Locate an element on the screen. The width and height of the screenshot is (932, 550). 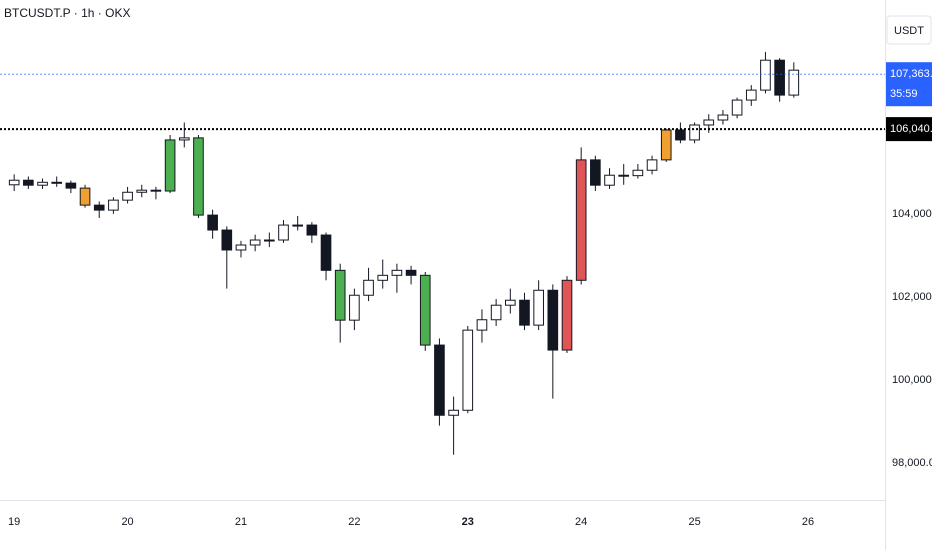
x-tick-label: 24 is located at coordinates (581, 522).